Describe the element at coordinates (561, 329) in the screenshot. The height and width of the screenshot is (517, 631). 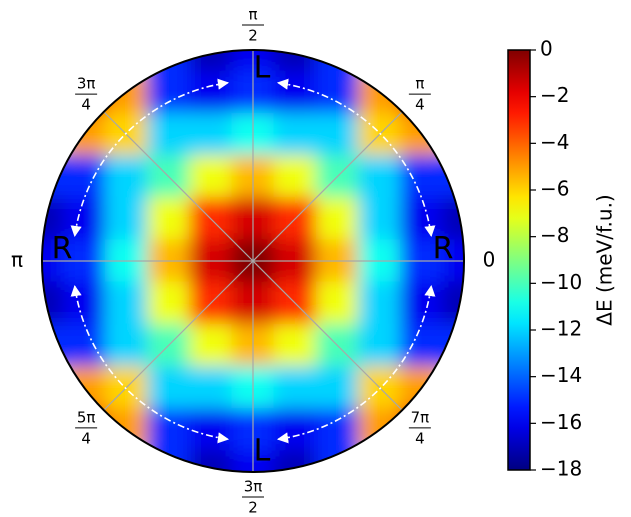
I see `colorbar-tick-label: −12` at that location.